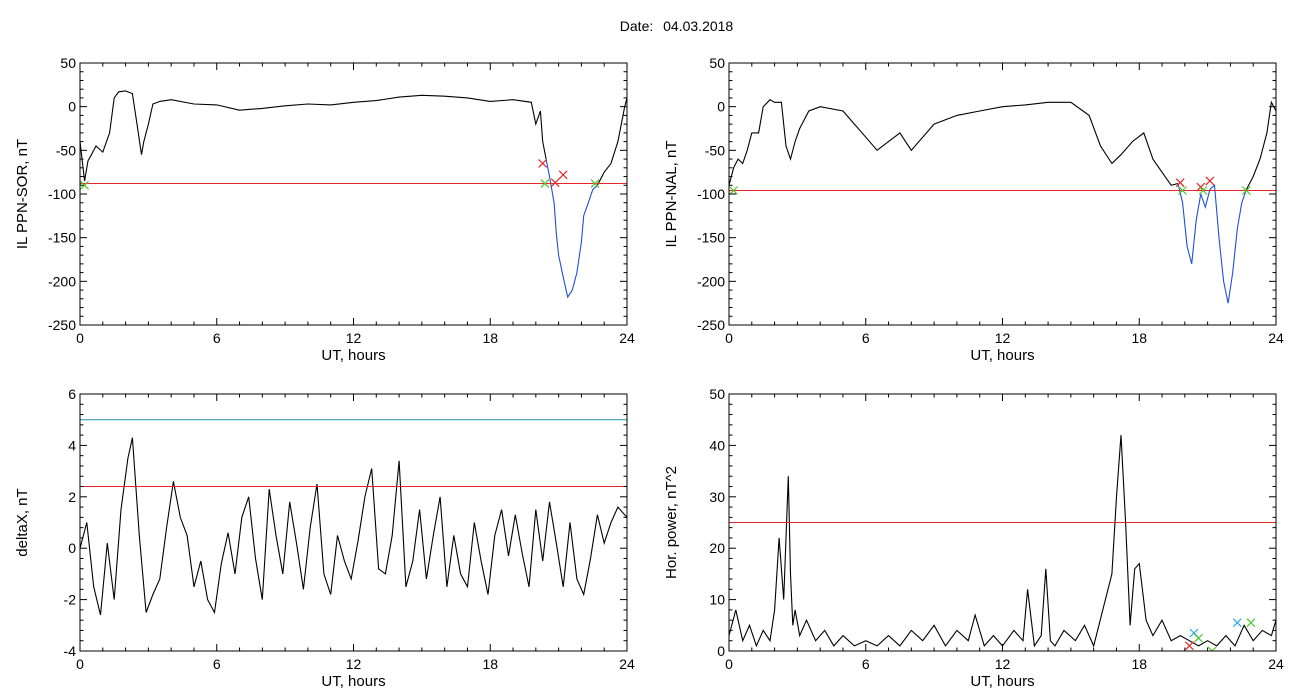 This screenshot has width=1300, height=700. What do you see at coordinates (636, 26) in the screenshot?
I see `date-label: Date:` at bounding box center [636, 26].